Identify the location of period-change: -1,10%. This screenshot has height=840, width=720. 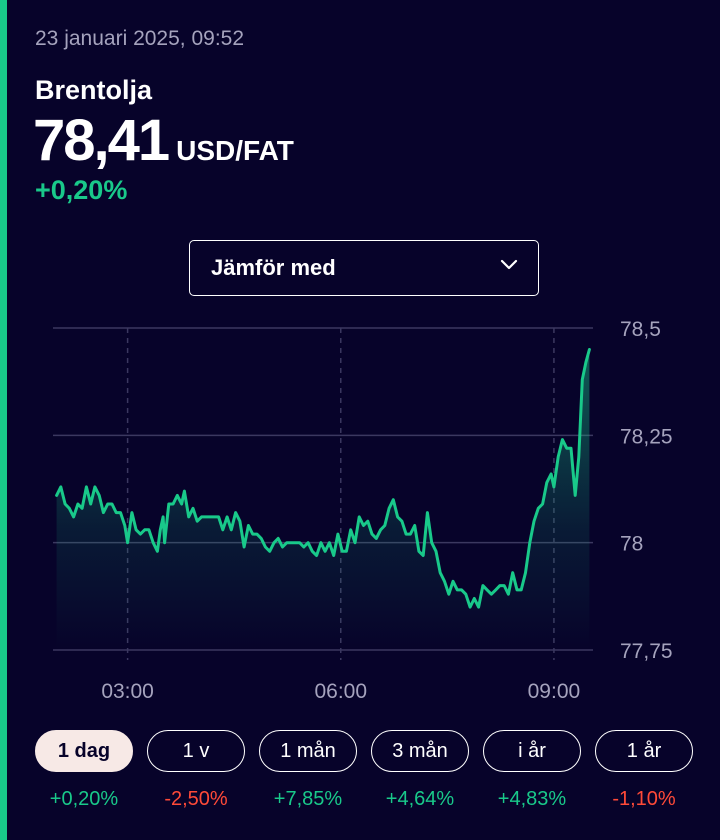
(644, 799).